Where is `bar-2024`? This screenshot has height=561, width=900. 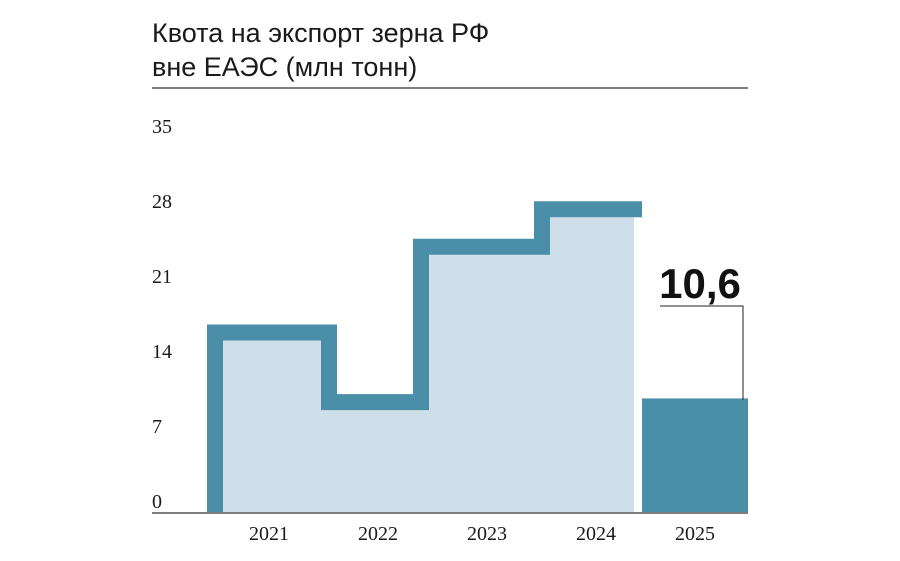 bar-2024 is located at coordinates (588, 361).